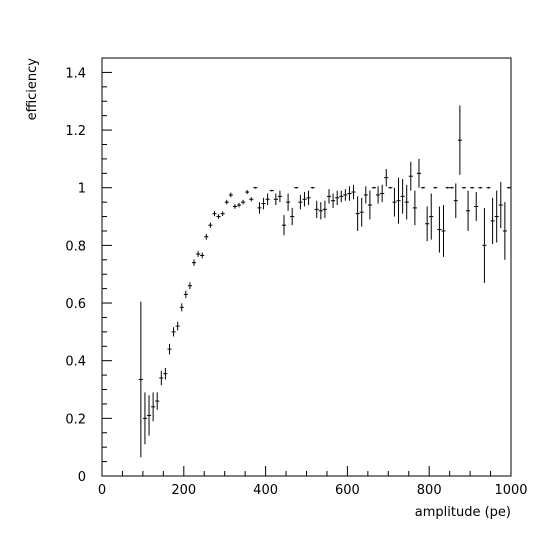  What do you see at coordinates (347, 490) in the screenshot?
I see `x-tick-label: 600` at bounding box center [347, 490].